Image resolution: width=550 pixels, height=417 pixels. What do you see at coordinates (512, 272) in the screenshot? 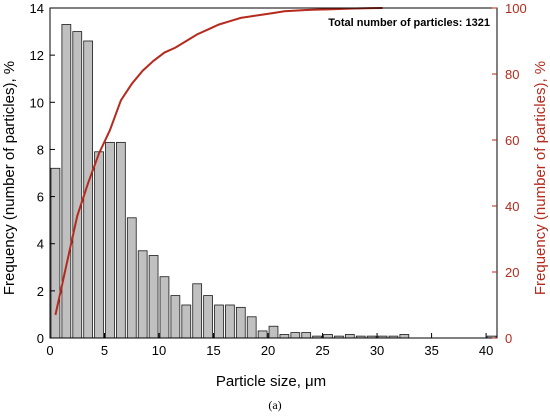
I see `y-right-tick-label: 20` at bounding box center [512, 272].